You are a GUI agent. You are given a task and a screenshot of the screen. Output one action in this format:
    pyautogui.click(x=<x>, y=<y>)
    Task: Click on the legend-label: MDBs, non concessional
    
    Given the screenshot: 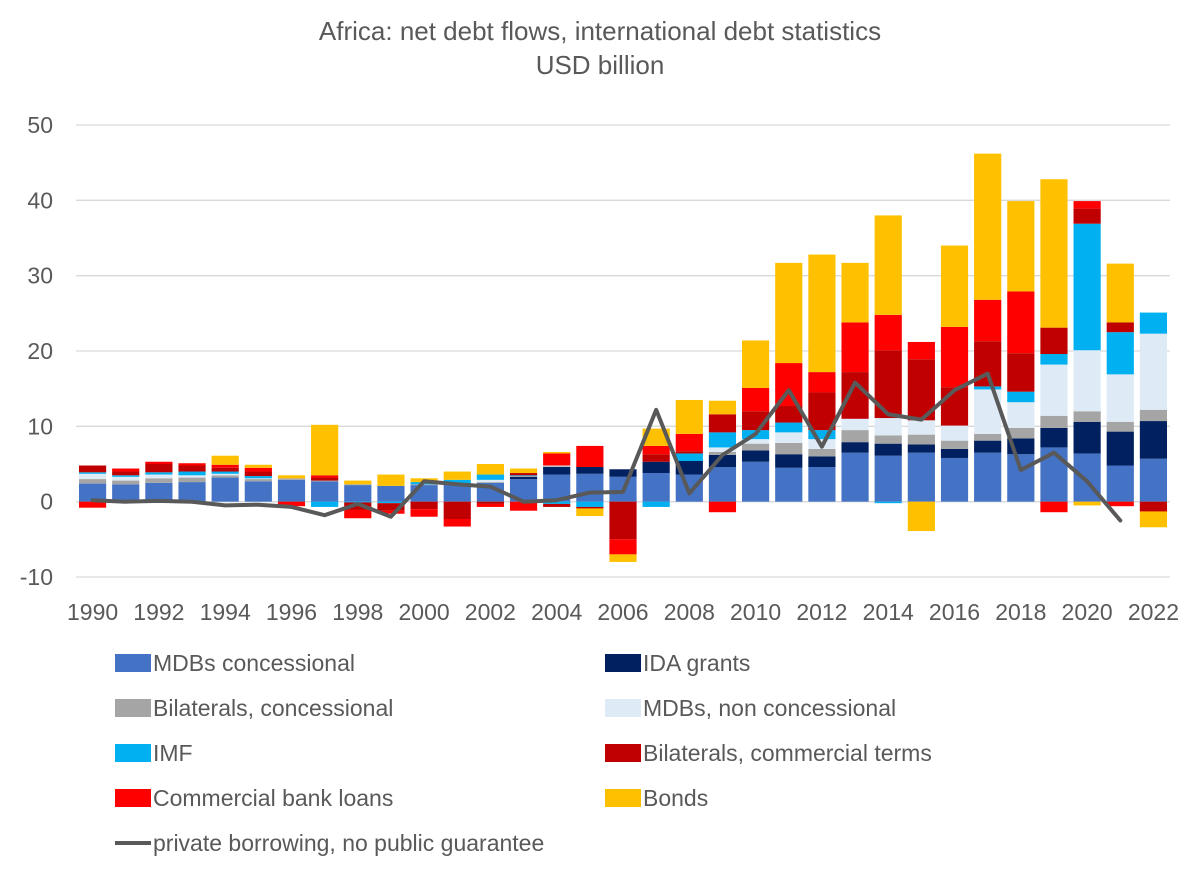 What is the action you would take?
    pyautogui.click(x=770, y=707)
    